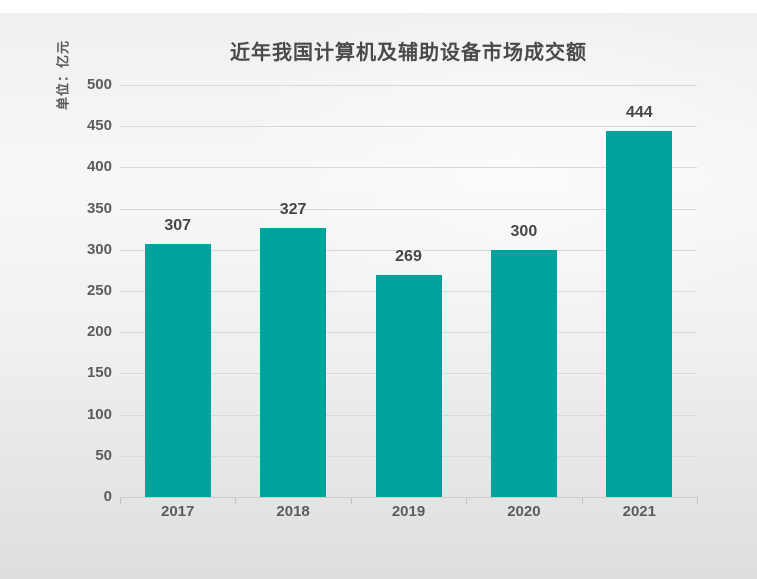  I want to click on y-axis-unit-label: 单位：亿元, so click(63, 75).